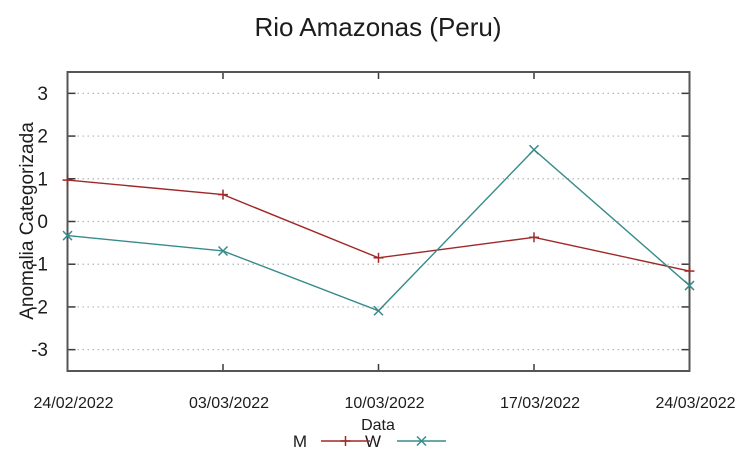 The image size is (753, 459). Describe the element at coordinates (42, 137) in the screenshot. I see `y-tick-label: 2` at that location.